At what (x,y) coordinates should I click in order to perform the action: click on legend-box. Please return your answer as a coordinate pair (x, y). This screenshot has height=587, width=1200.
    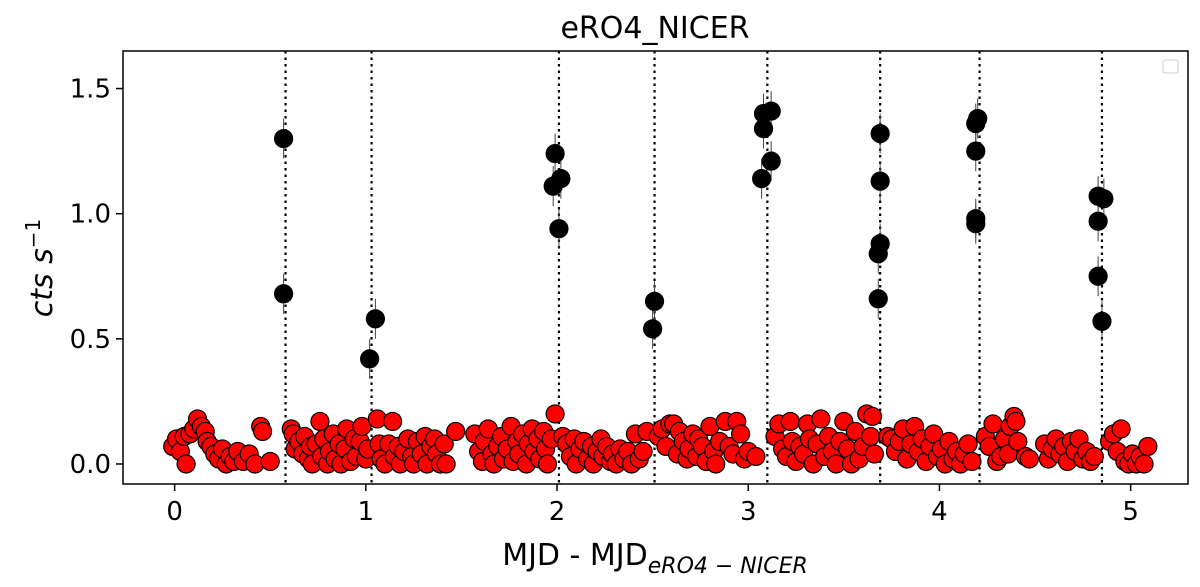
    Looking at the image, I should click on (1170, 66).